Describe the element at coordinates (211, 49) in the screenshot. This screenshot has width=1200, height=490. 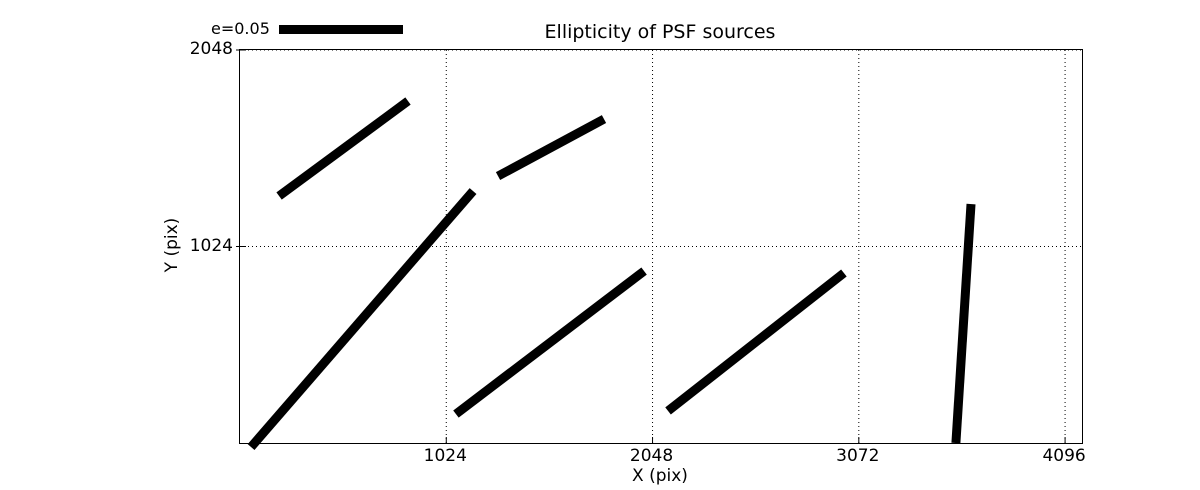
I see `y-tick-label: 2048` at that location.